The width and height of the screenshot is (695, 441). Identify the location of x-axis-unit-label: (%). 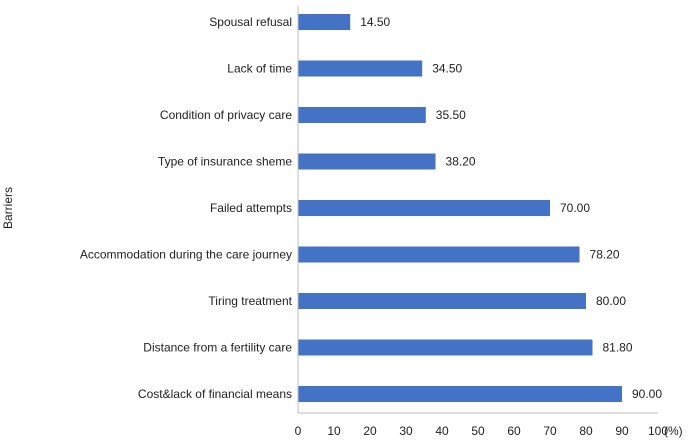
(673, 431).